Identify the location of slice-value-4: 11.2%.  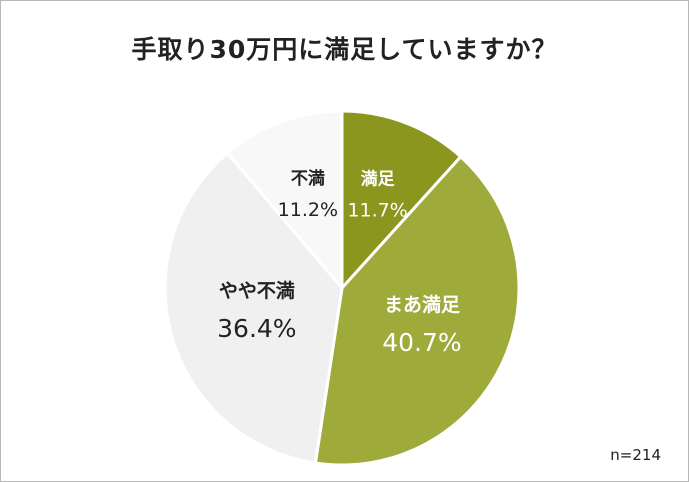
(308, 210).